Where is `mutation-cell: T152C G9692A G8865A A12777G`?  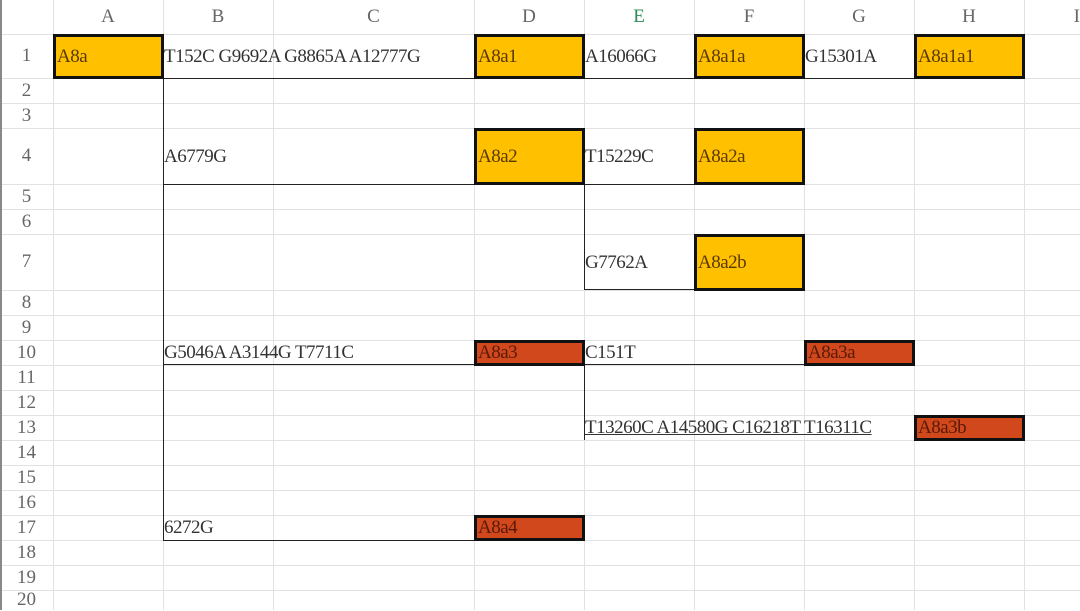 mutation-cell: T152C G9692A G8865A A12777G is located at coordinates (292, 56).